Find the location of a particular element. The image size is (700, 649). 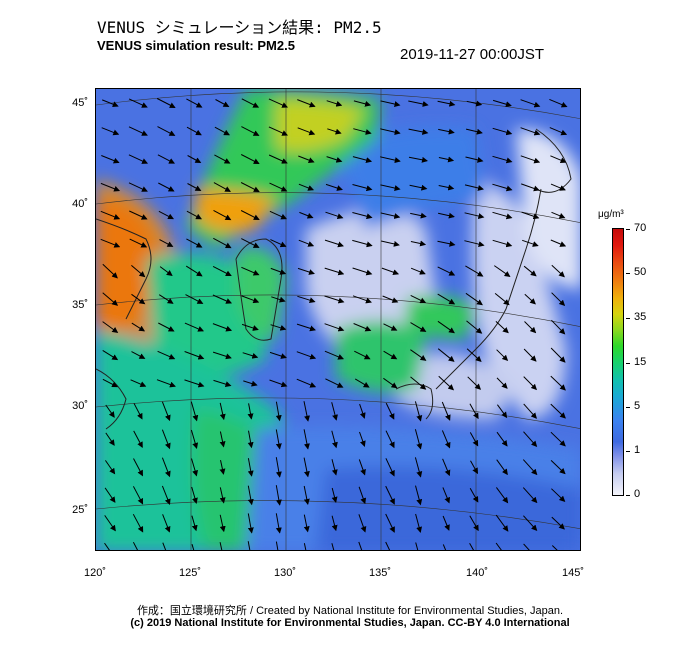

colorbar-label-35: 35 is located at coordinates (640, 317).